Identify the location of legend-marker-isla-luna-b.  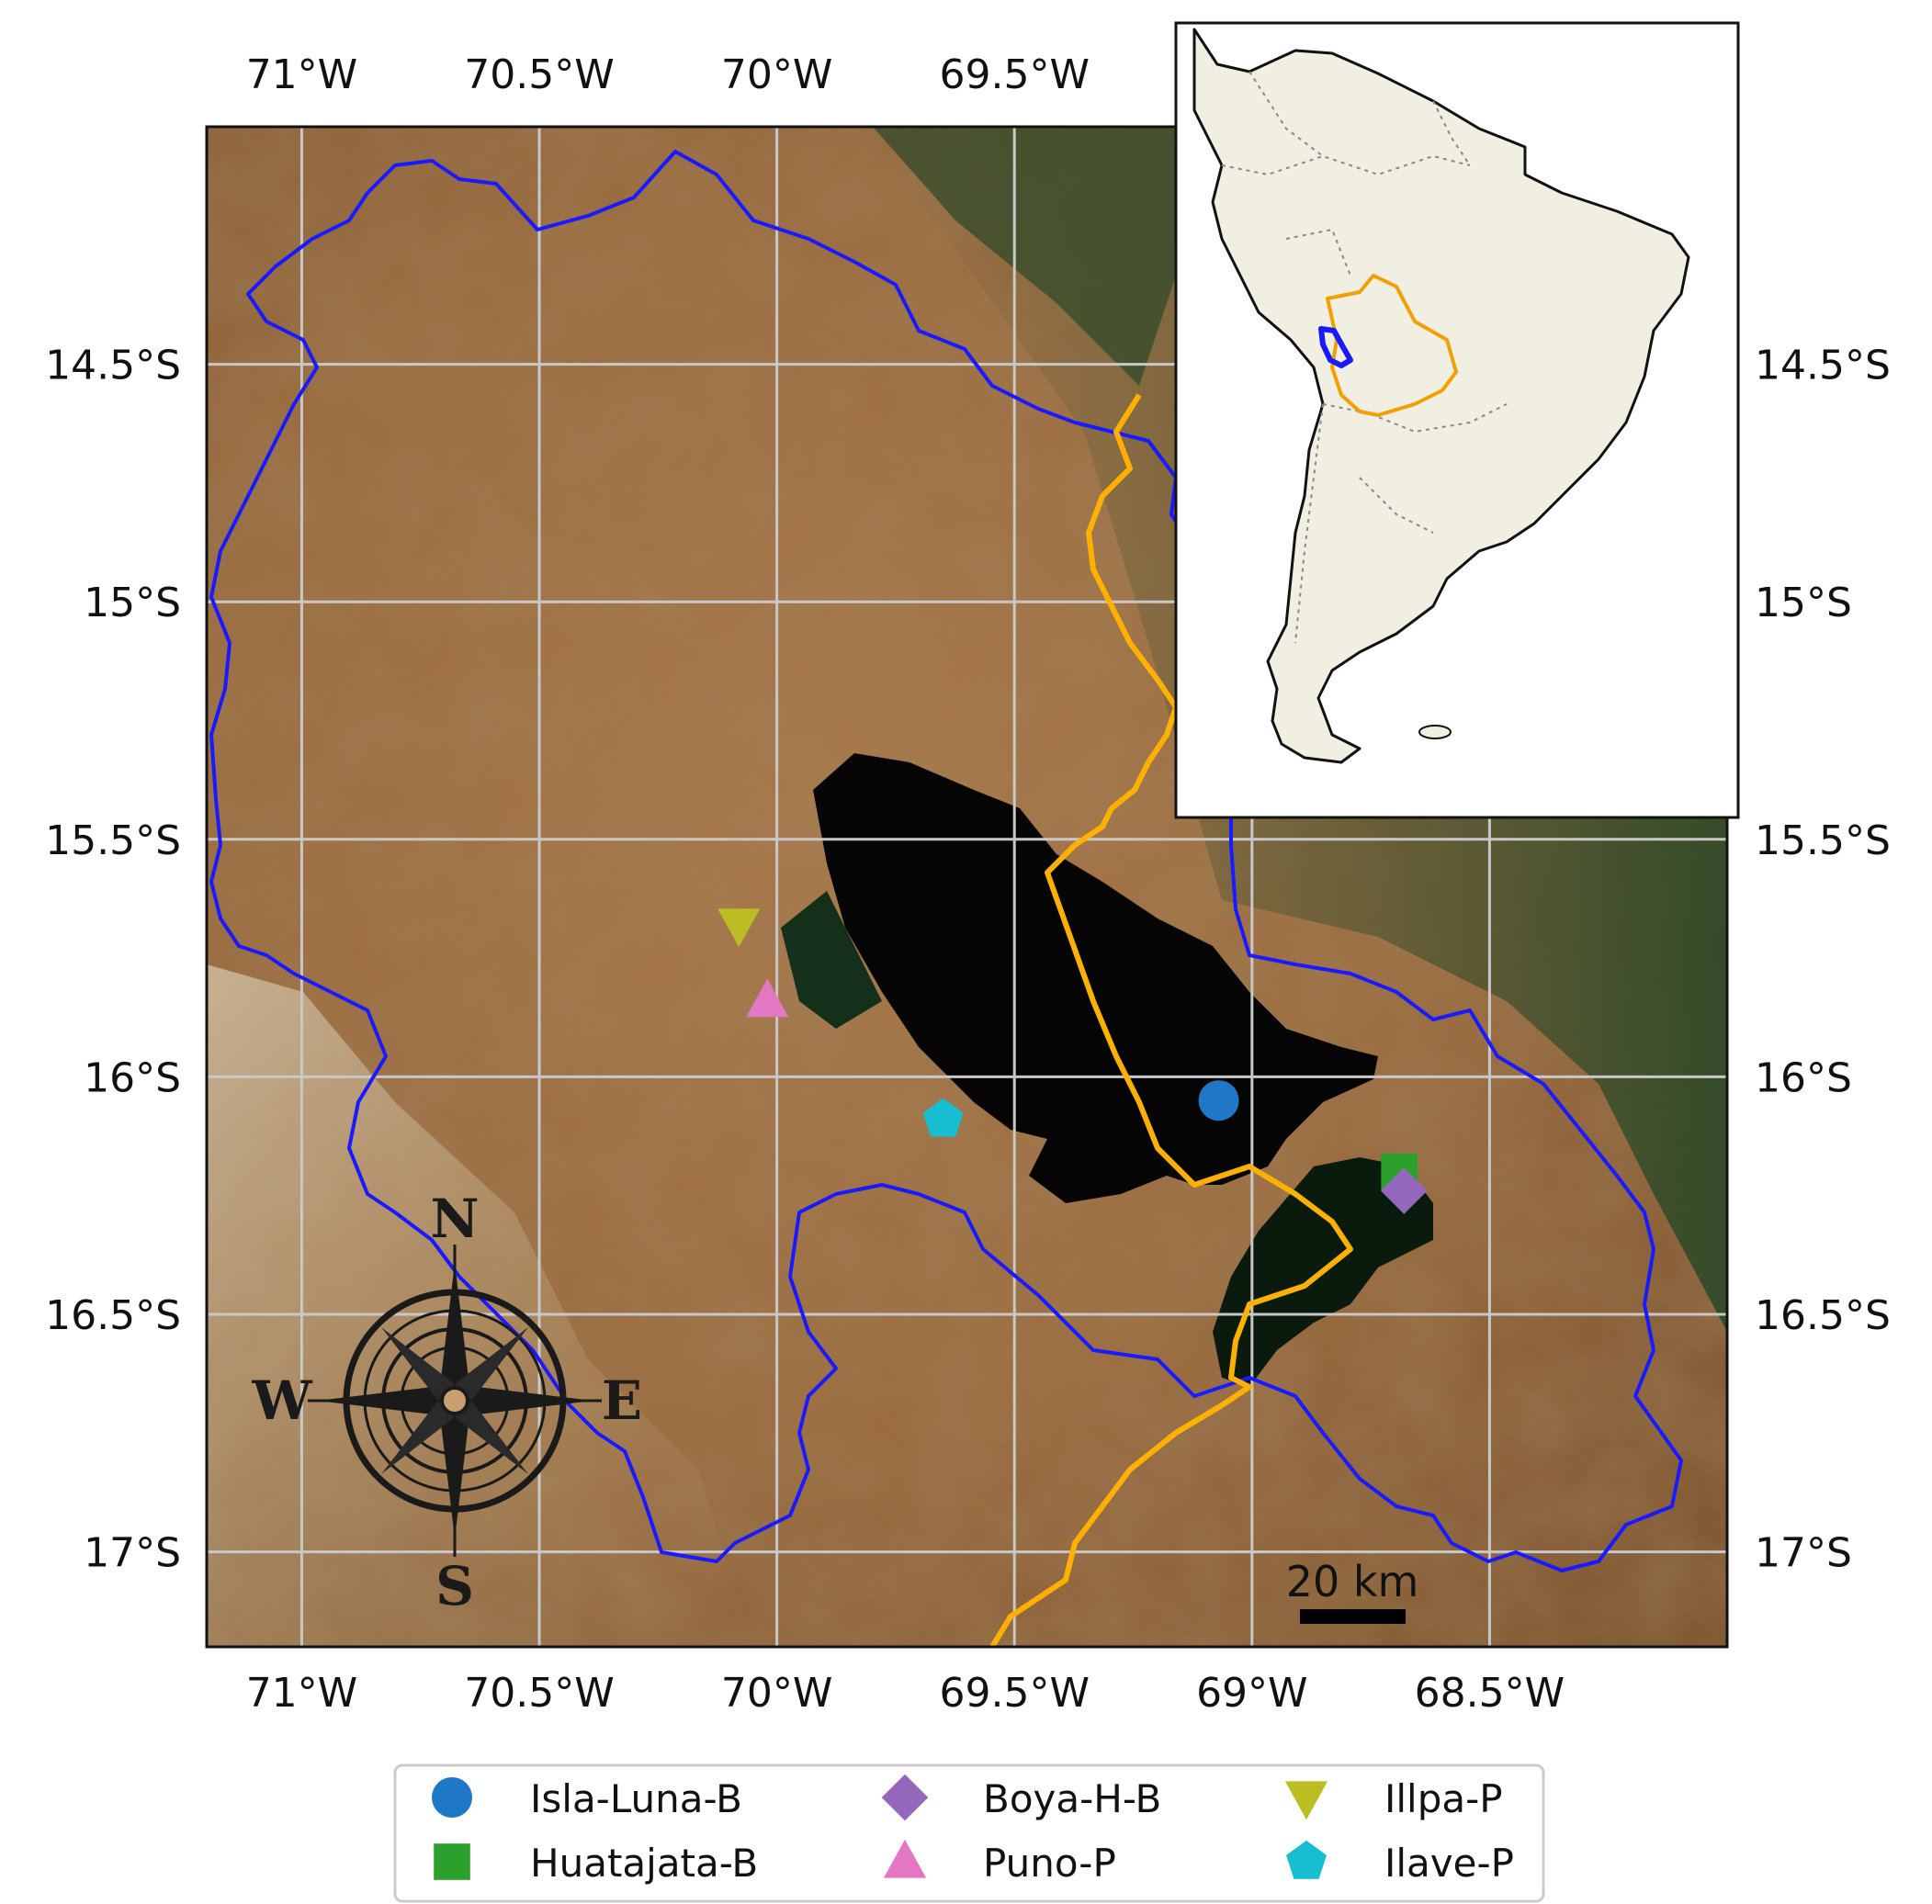
(452, 1797).